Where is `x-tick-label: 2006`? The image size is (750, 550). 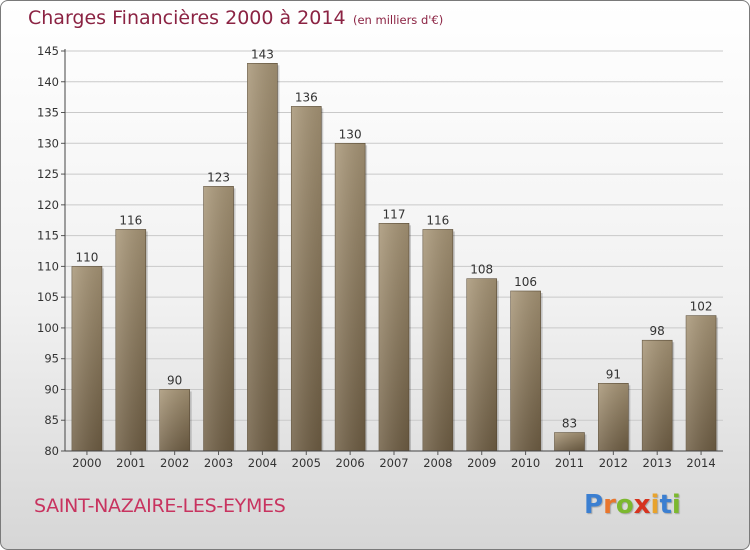
x-tick-label: 2006 is located at coordinates (349, 463).